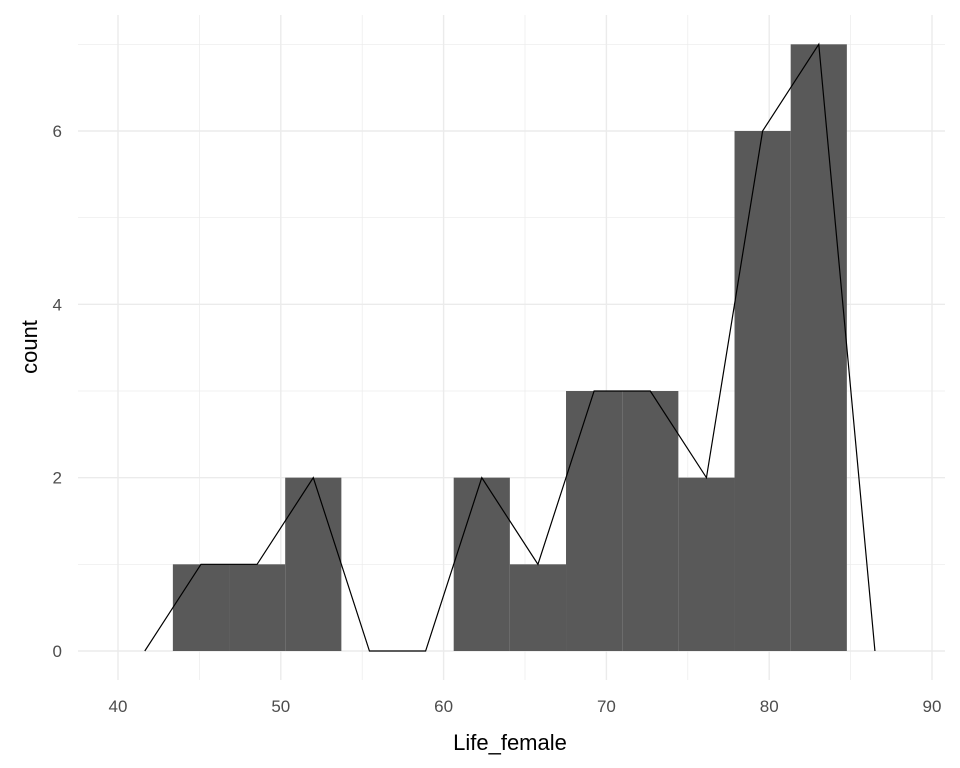 This screenshot has height=768, width=960. What do you see at coordinates (606, 706) in the screenshot?
I see `x-tick-label: 70` at bounding box center [606, 706].